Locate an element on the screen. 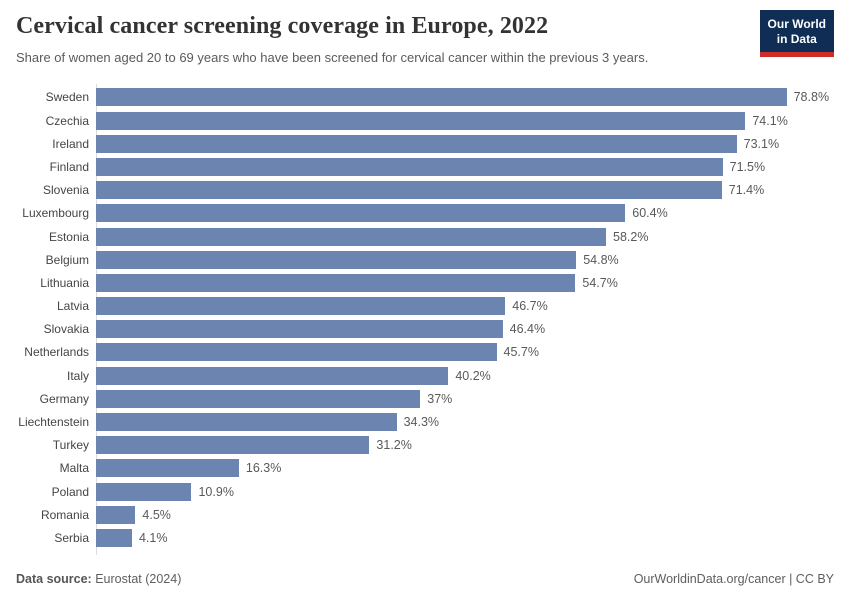  country-label: Ireland is located at coordinates (70, 143).